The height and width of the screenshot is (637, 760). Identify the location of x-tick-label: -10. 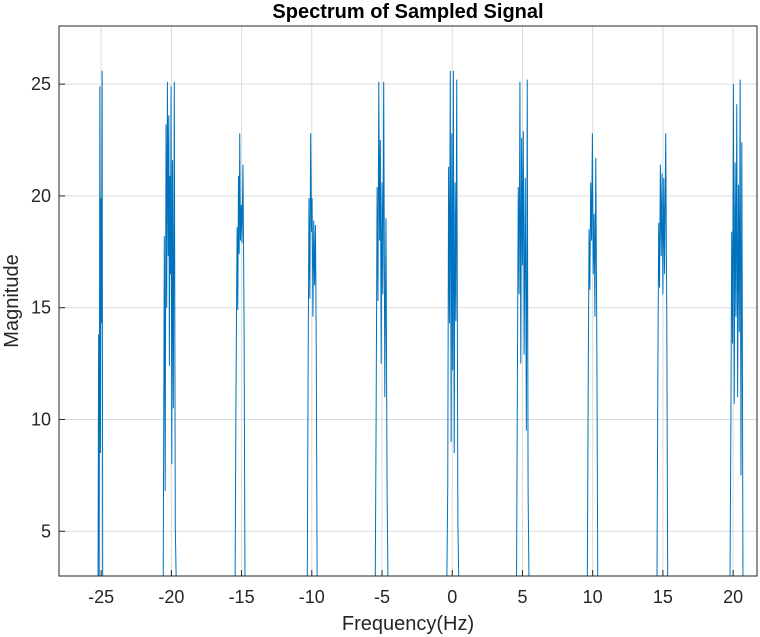
(312, 597).